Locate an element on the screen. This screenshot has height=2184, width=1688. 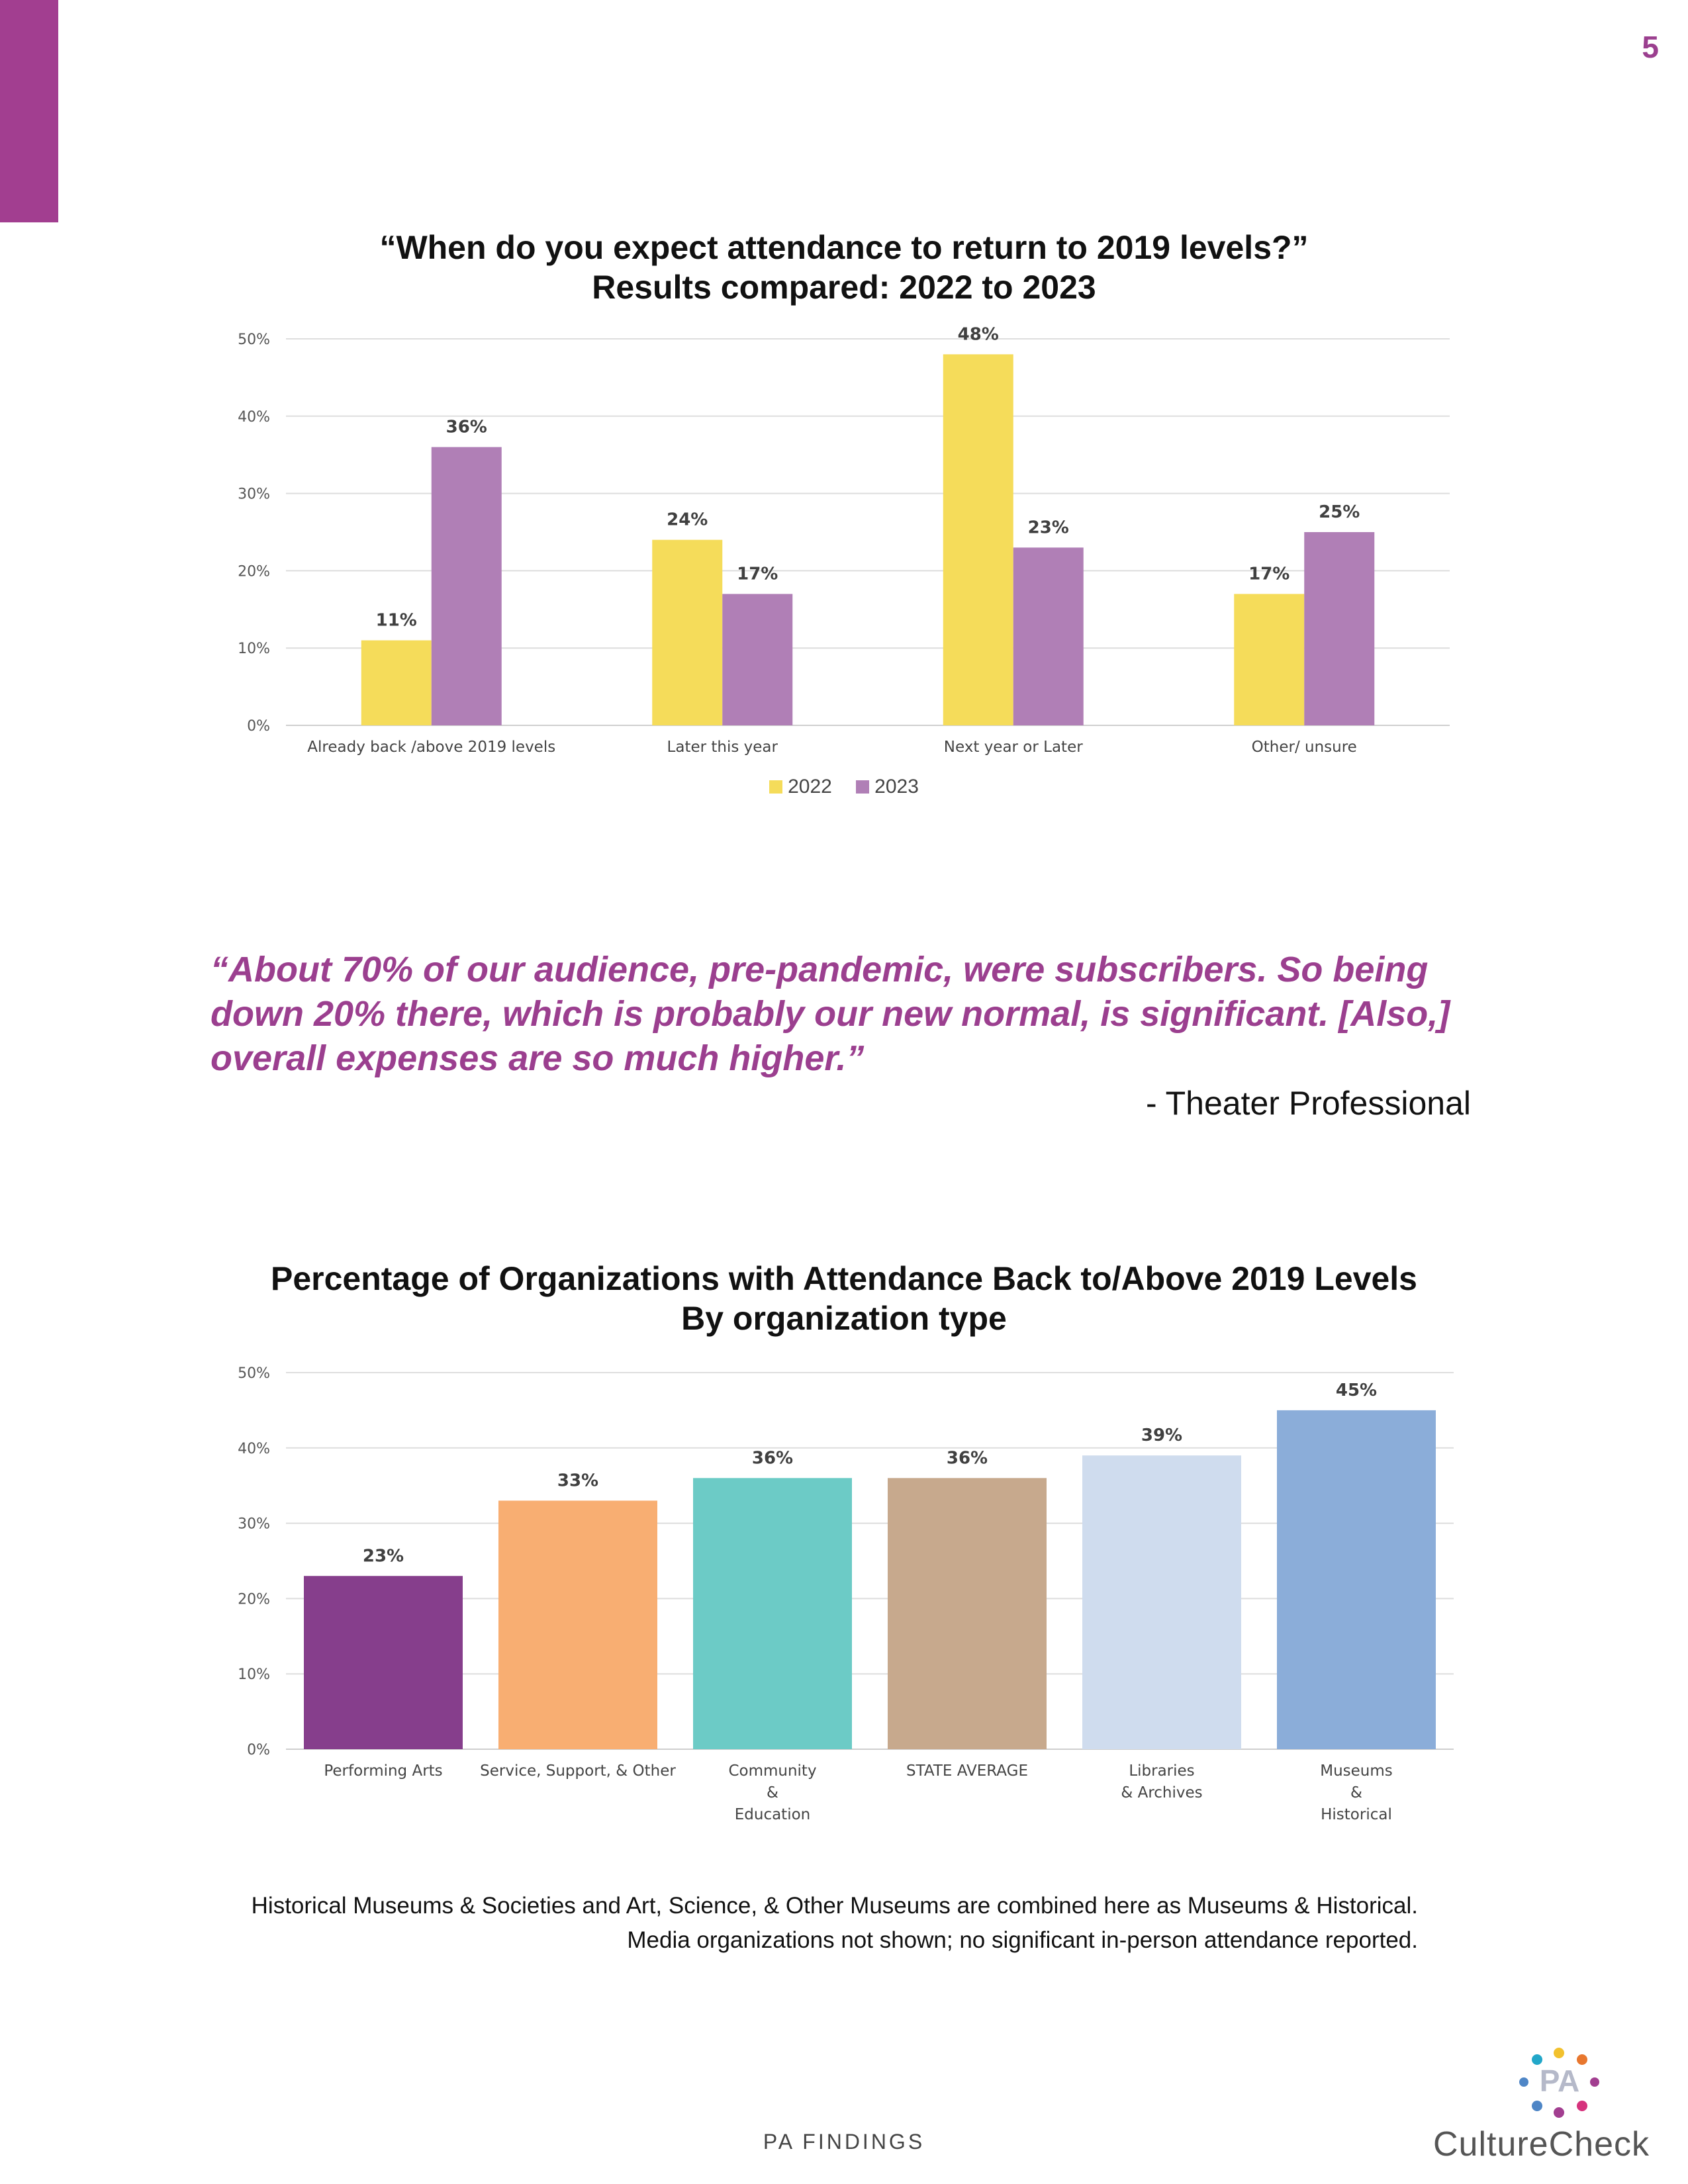
x-tick-label: Libraries is located at coordinates (1161, 1771).